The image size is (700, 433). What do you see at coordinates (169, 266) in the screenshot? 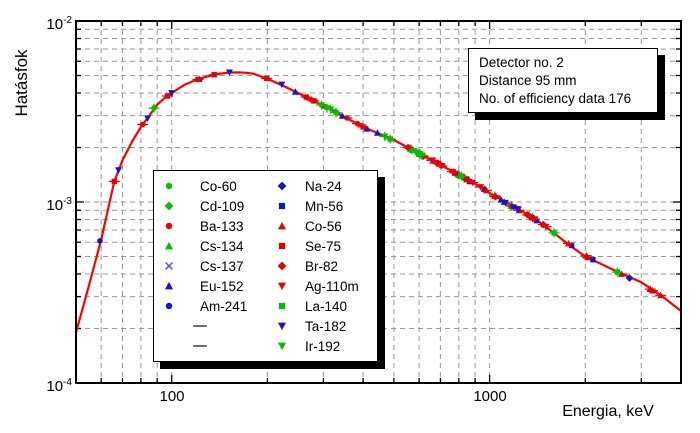
I see `cs-137-cross-icon` at bounding box center [169, 266].